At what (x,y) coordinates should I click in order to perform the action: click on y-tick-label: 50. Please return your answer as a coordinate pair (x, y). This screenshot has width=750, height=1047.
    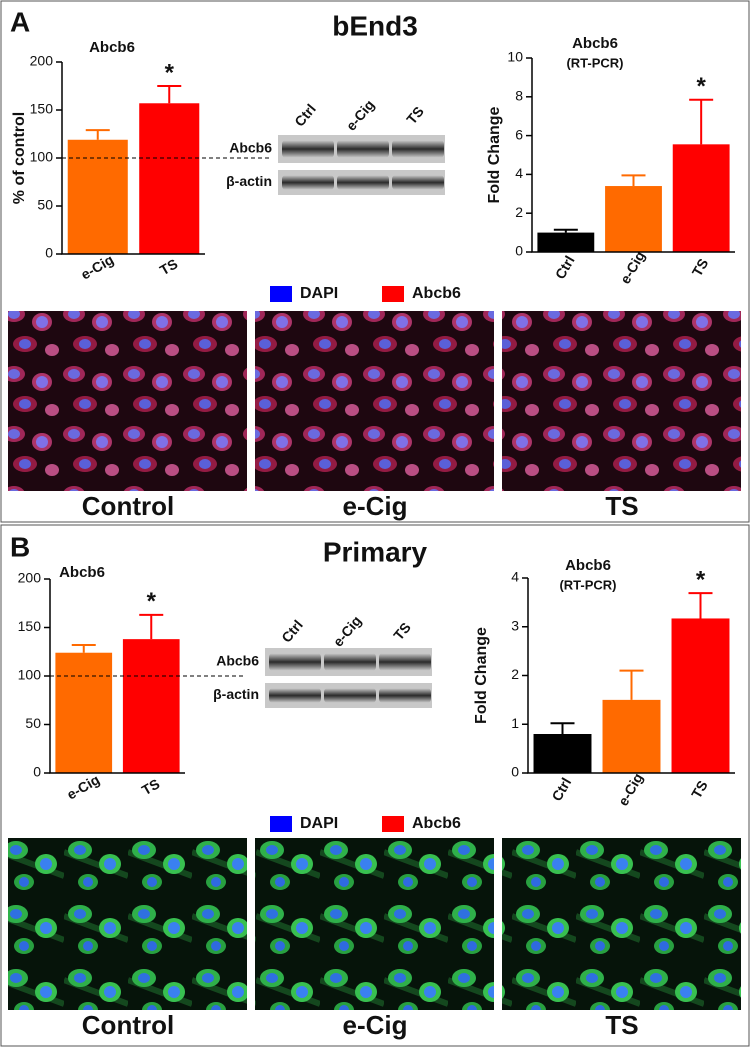
    Looking at the image, I should click on (33, 723).